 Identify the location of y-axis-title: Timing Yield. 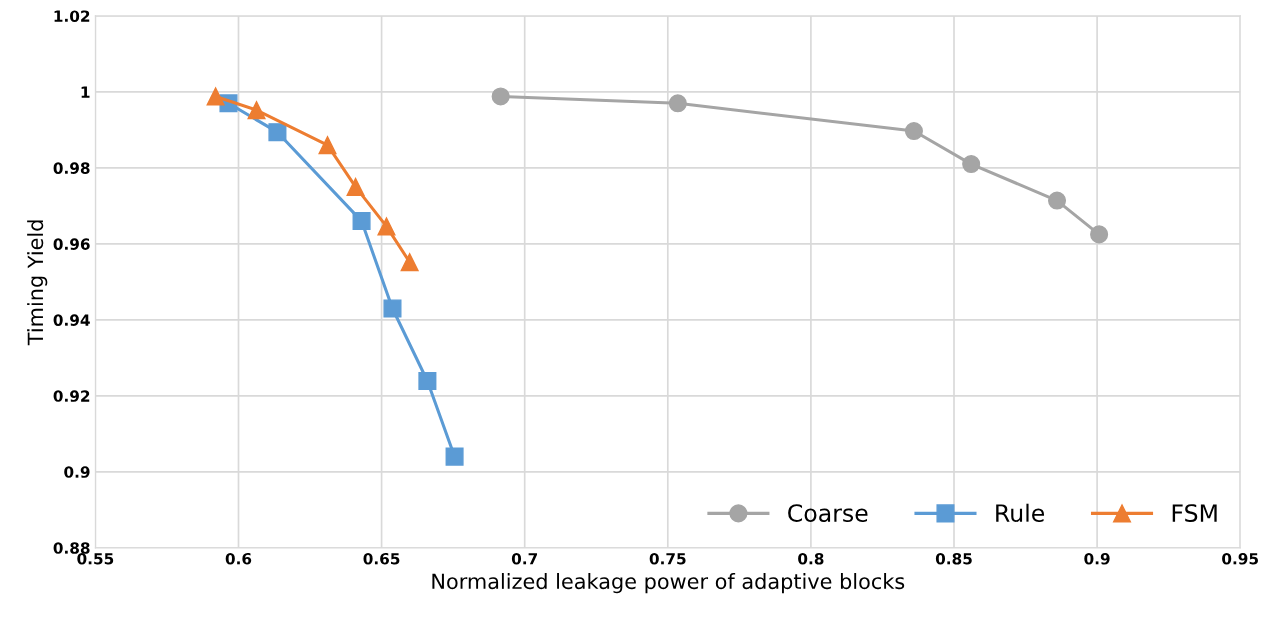
(37, 283).